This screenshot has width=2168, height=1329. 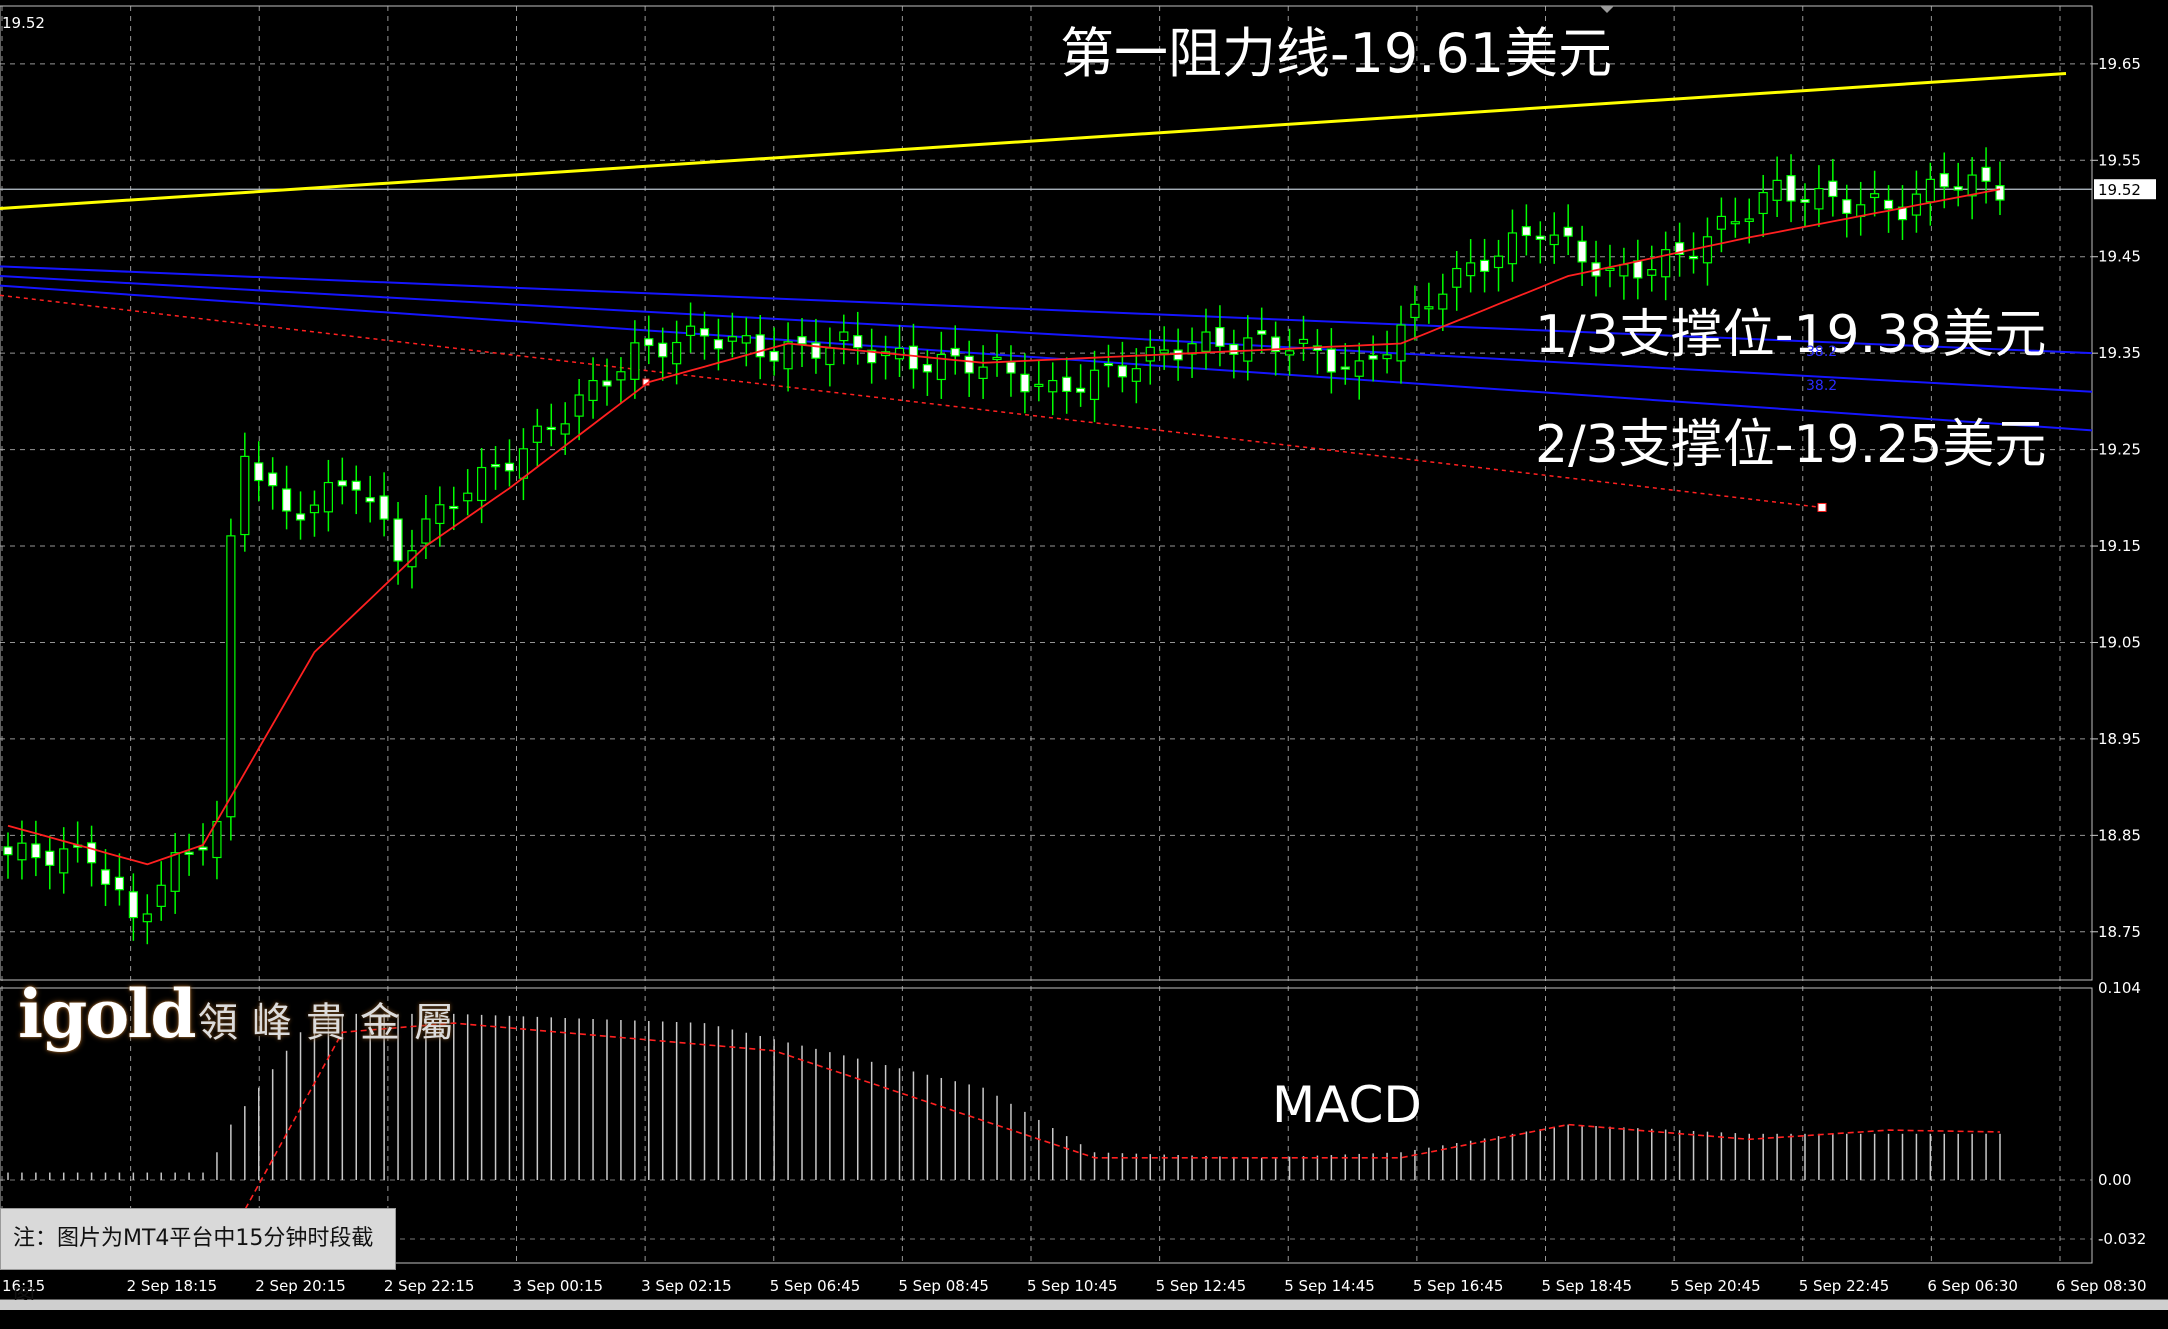 I want to click on time-tick-label: 5 Sep 18:45, so click(x=1587, y=1286).